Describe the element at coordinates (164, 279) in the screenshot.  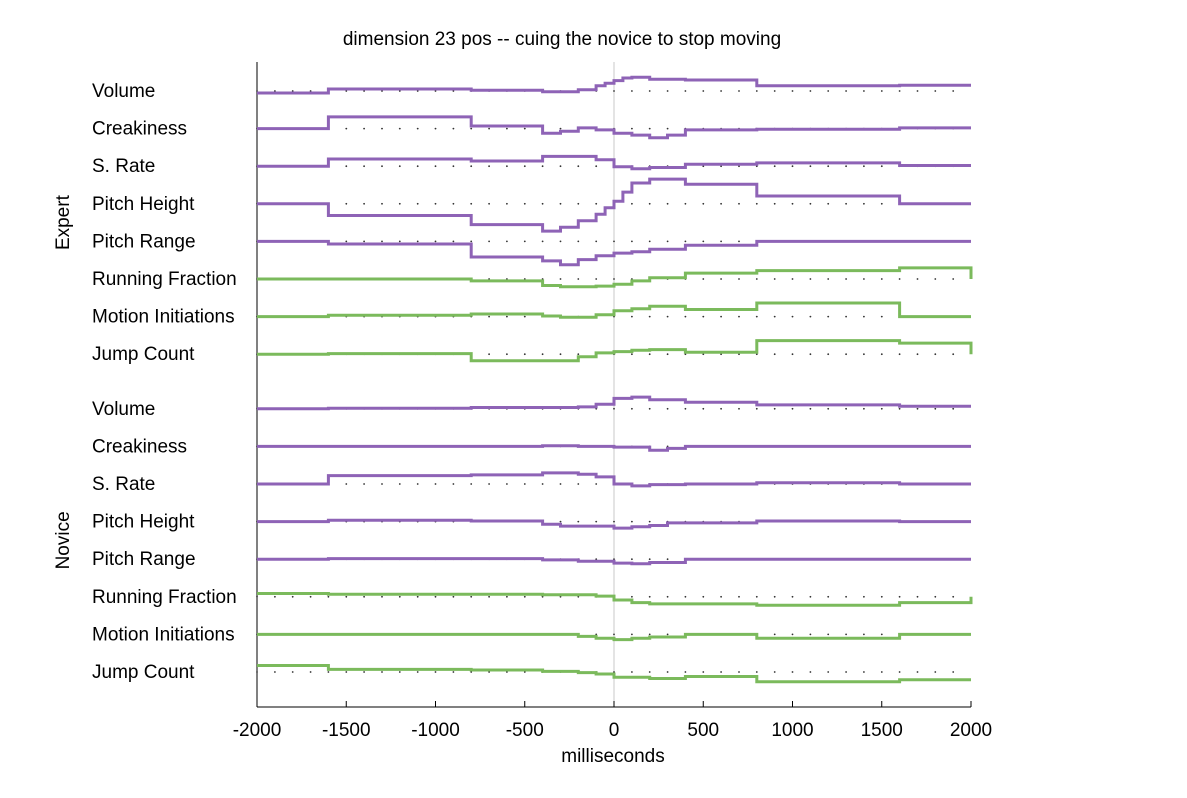
I see `row-label: Running Fraction` at that location.